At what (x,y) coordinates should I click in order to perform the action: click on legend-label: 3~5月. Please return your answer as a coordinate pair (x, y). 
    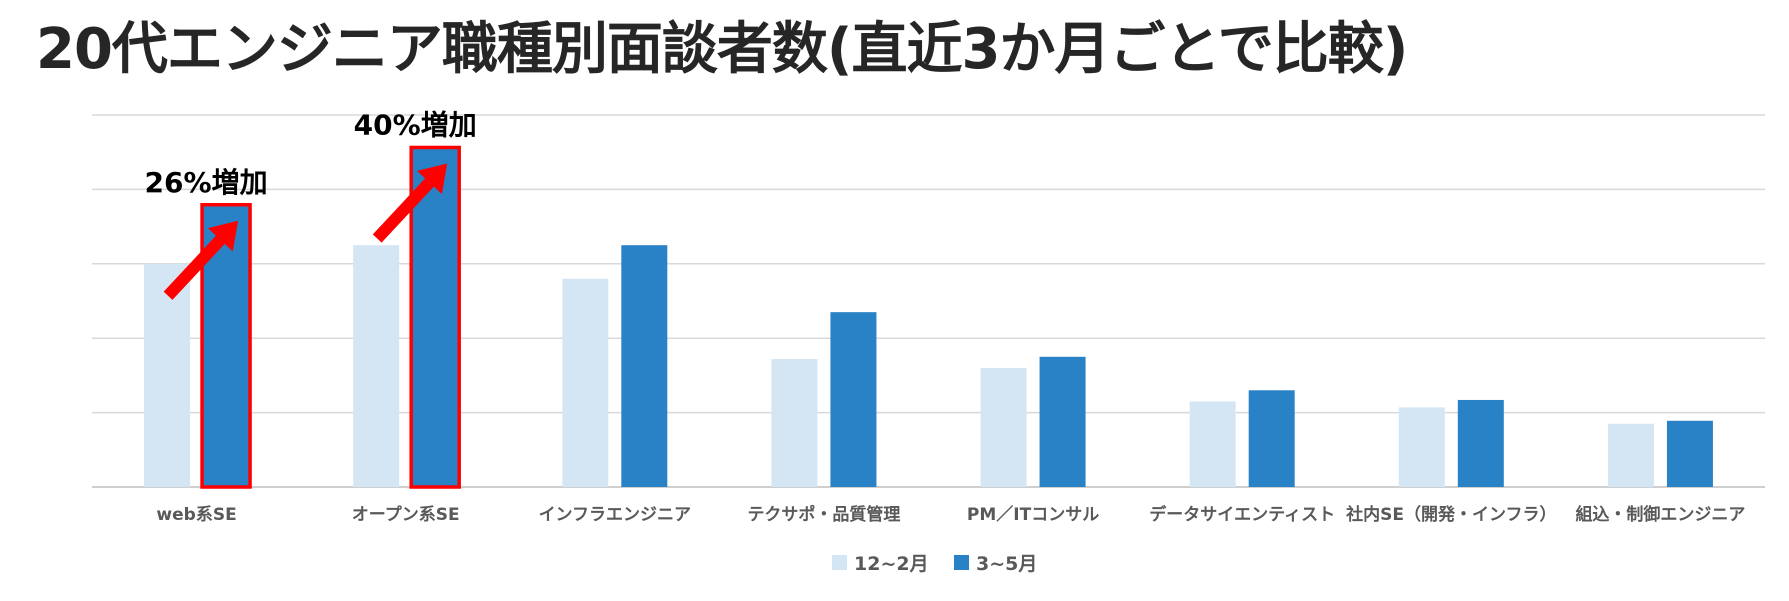
    Looking at the image, I should click on (1006, 564).